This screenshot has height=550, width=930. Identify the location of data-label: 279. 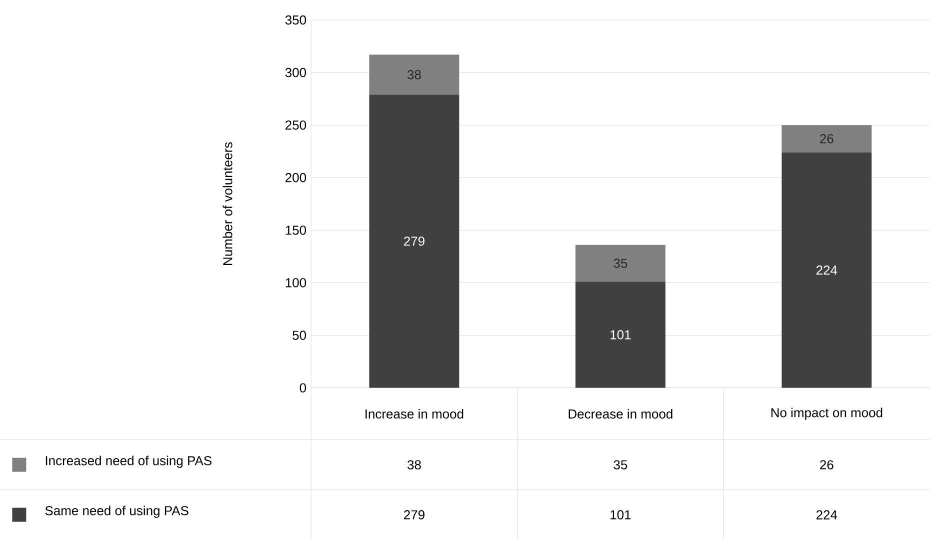
(414, 515).